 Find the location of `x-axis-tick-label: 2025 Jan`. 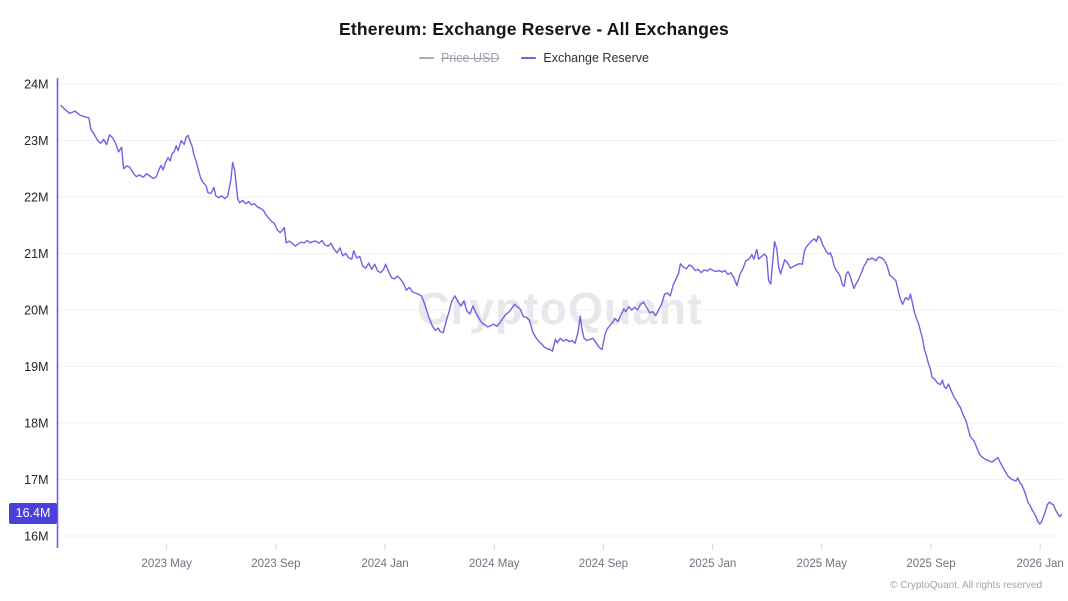

x-axis-tick-label: 2025 Jan is located at coordinates (712, 564).